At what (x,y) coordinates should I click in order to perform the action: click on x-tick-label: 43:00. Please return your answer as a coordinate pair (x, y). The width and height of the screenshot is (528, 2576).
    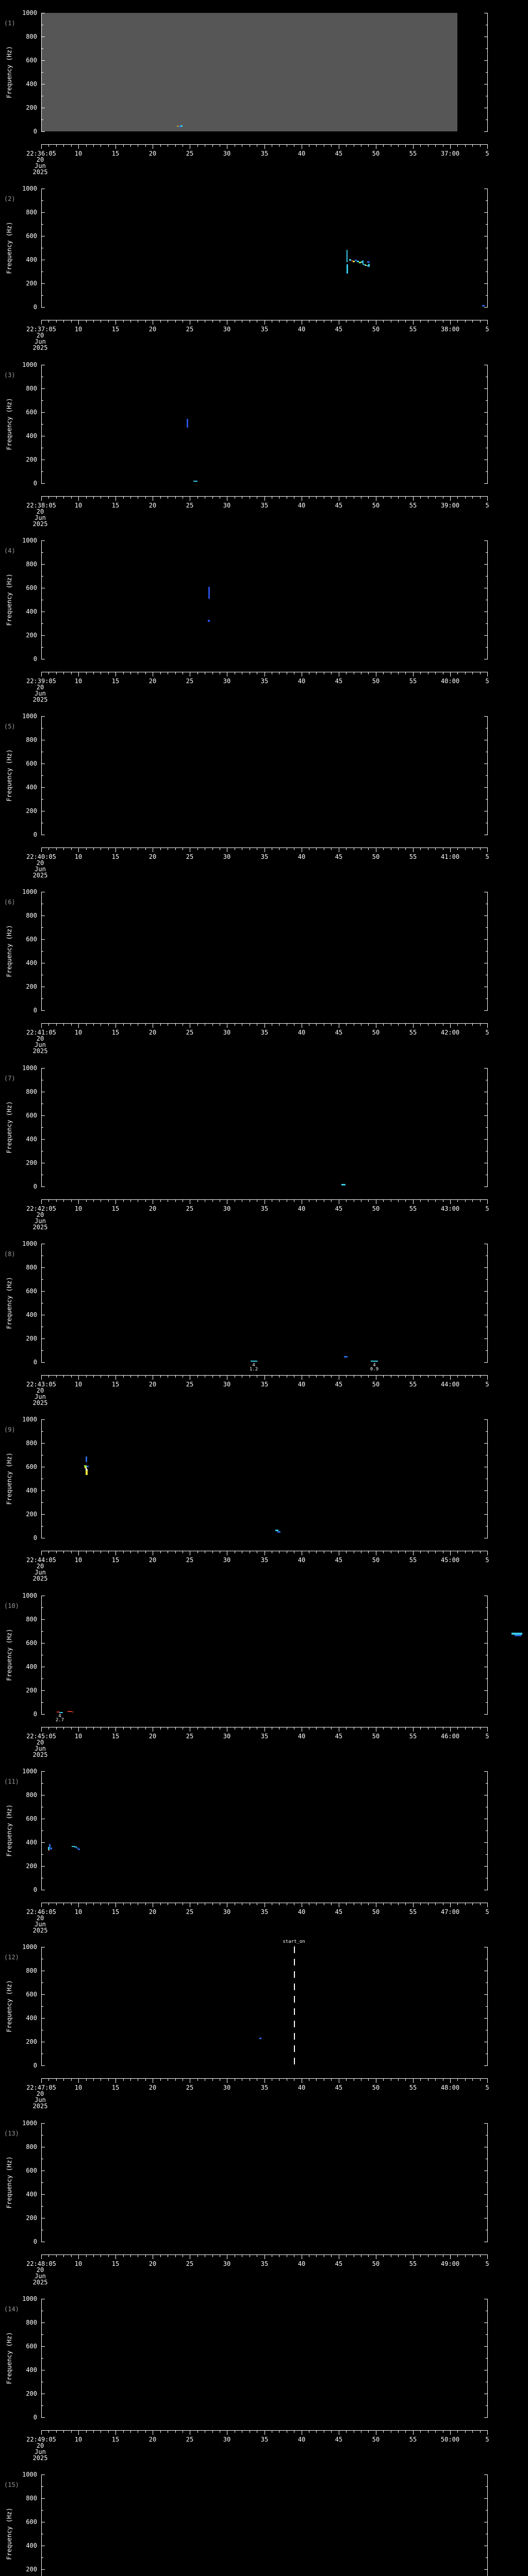
    Looking at the image, I should click on (450, 1208).